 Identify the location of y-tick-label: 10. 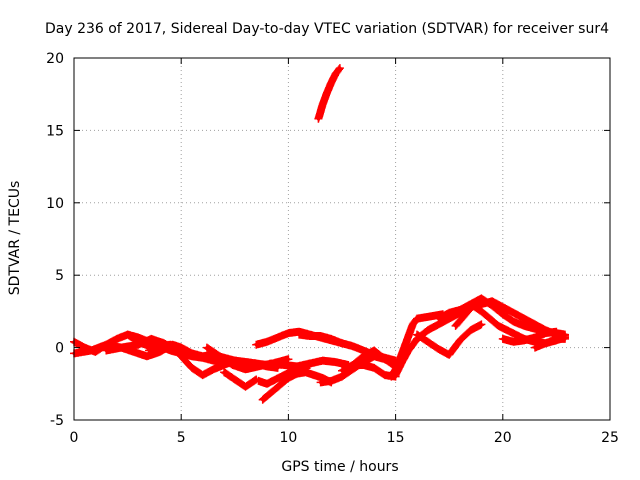
(55, 204).